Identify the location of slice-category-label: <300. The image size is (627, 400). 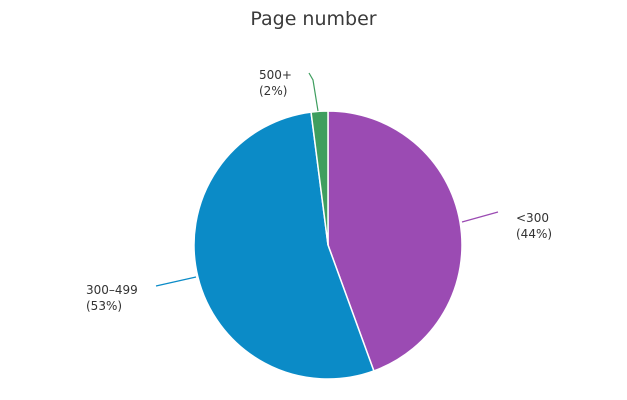
(532, 218).